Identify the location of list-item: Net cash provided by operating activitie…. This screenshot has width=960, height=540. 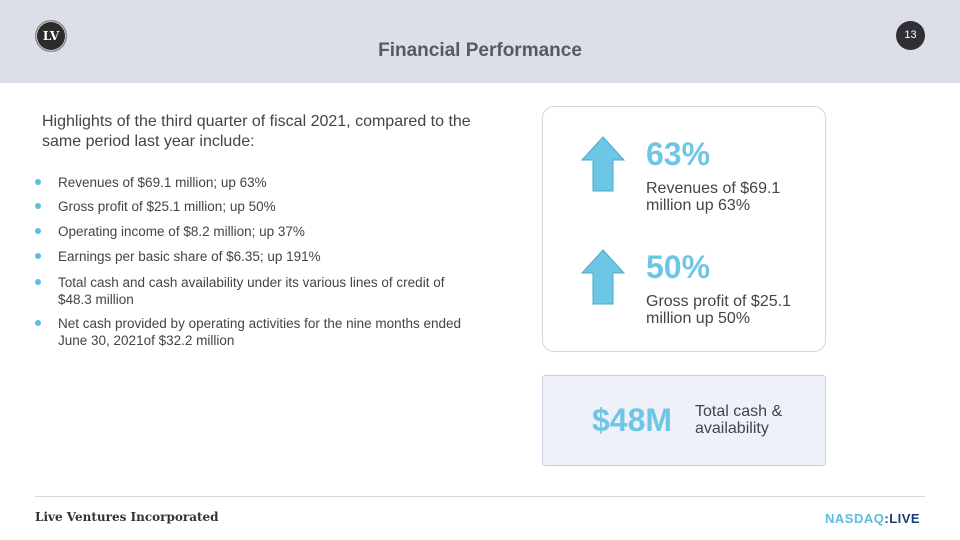
(254, 332).